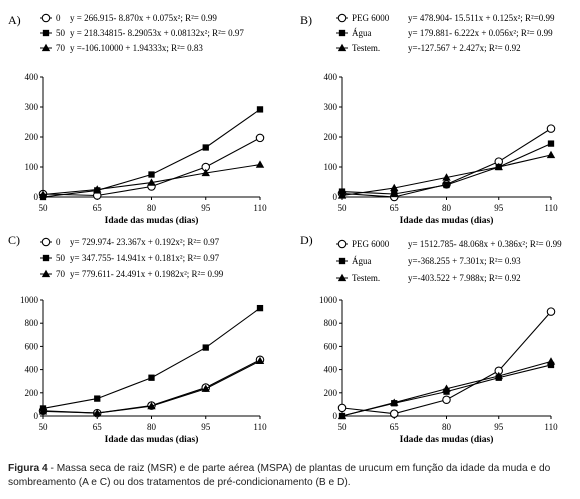 Image resolution: width=580 pixels, height=499 pixels. What do you see at coordinates (28, 468) in the screenshot?
I see `caption-label: Figura 4` at bounding box center [28, 468].